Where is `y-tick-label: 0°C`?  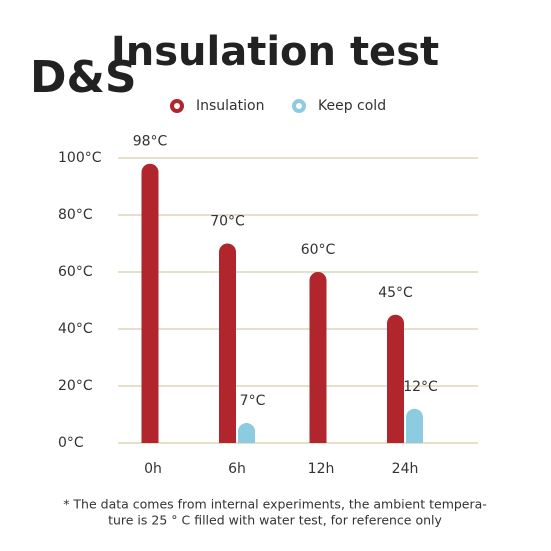
y-tick-label: 0°C is located at coordinates (71, 443).